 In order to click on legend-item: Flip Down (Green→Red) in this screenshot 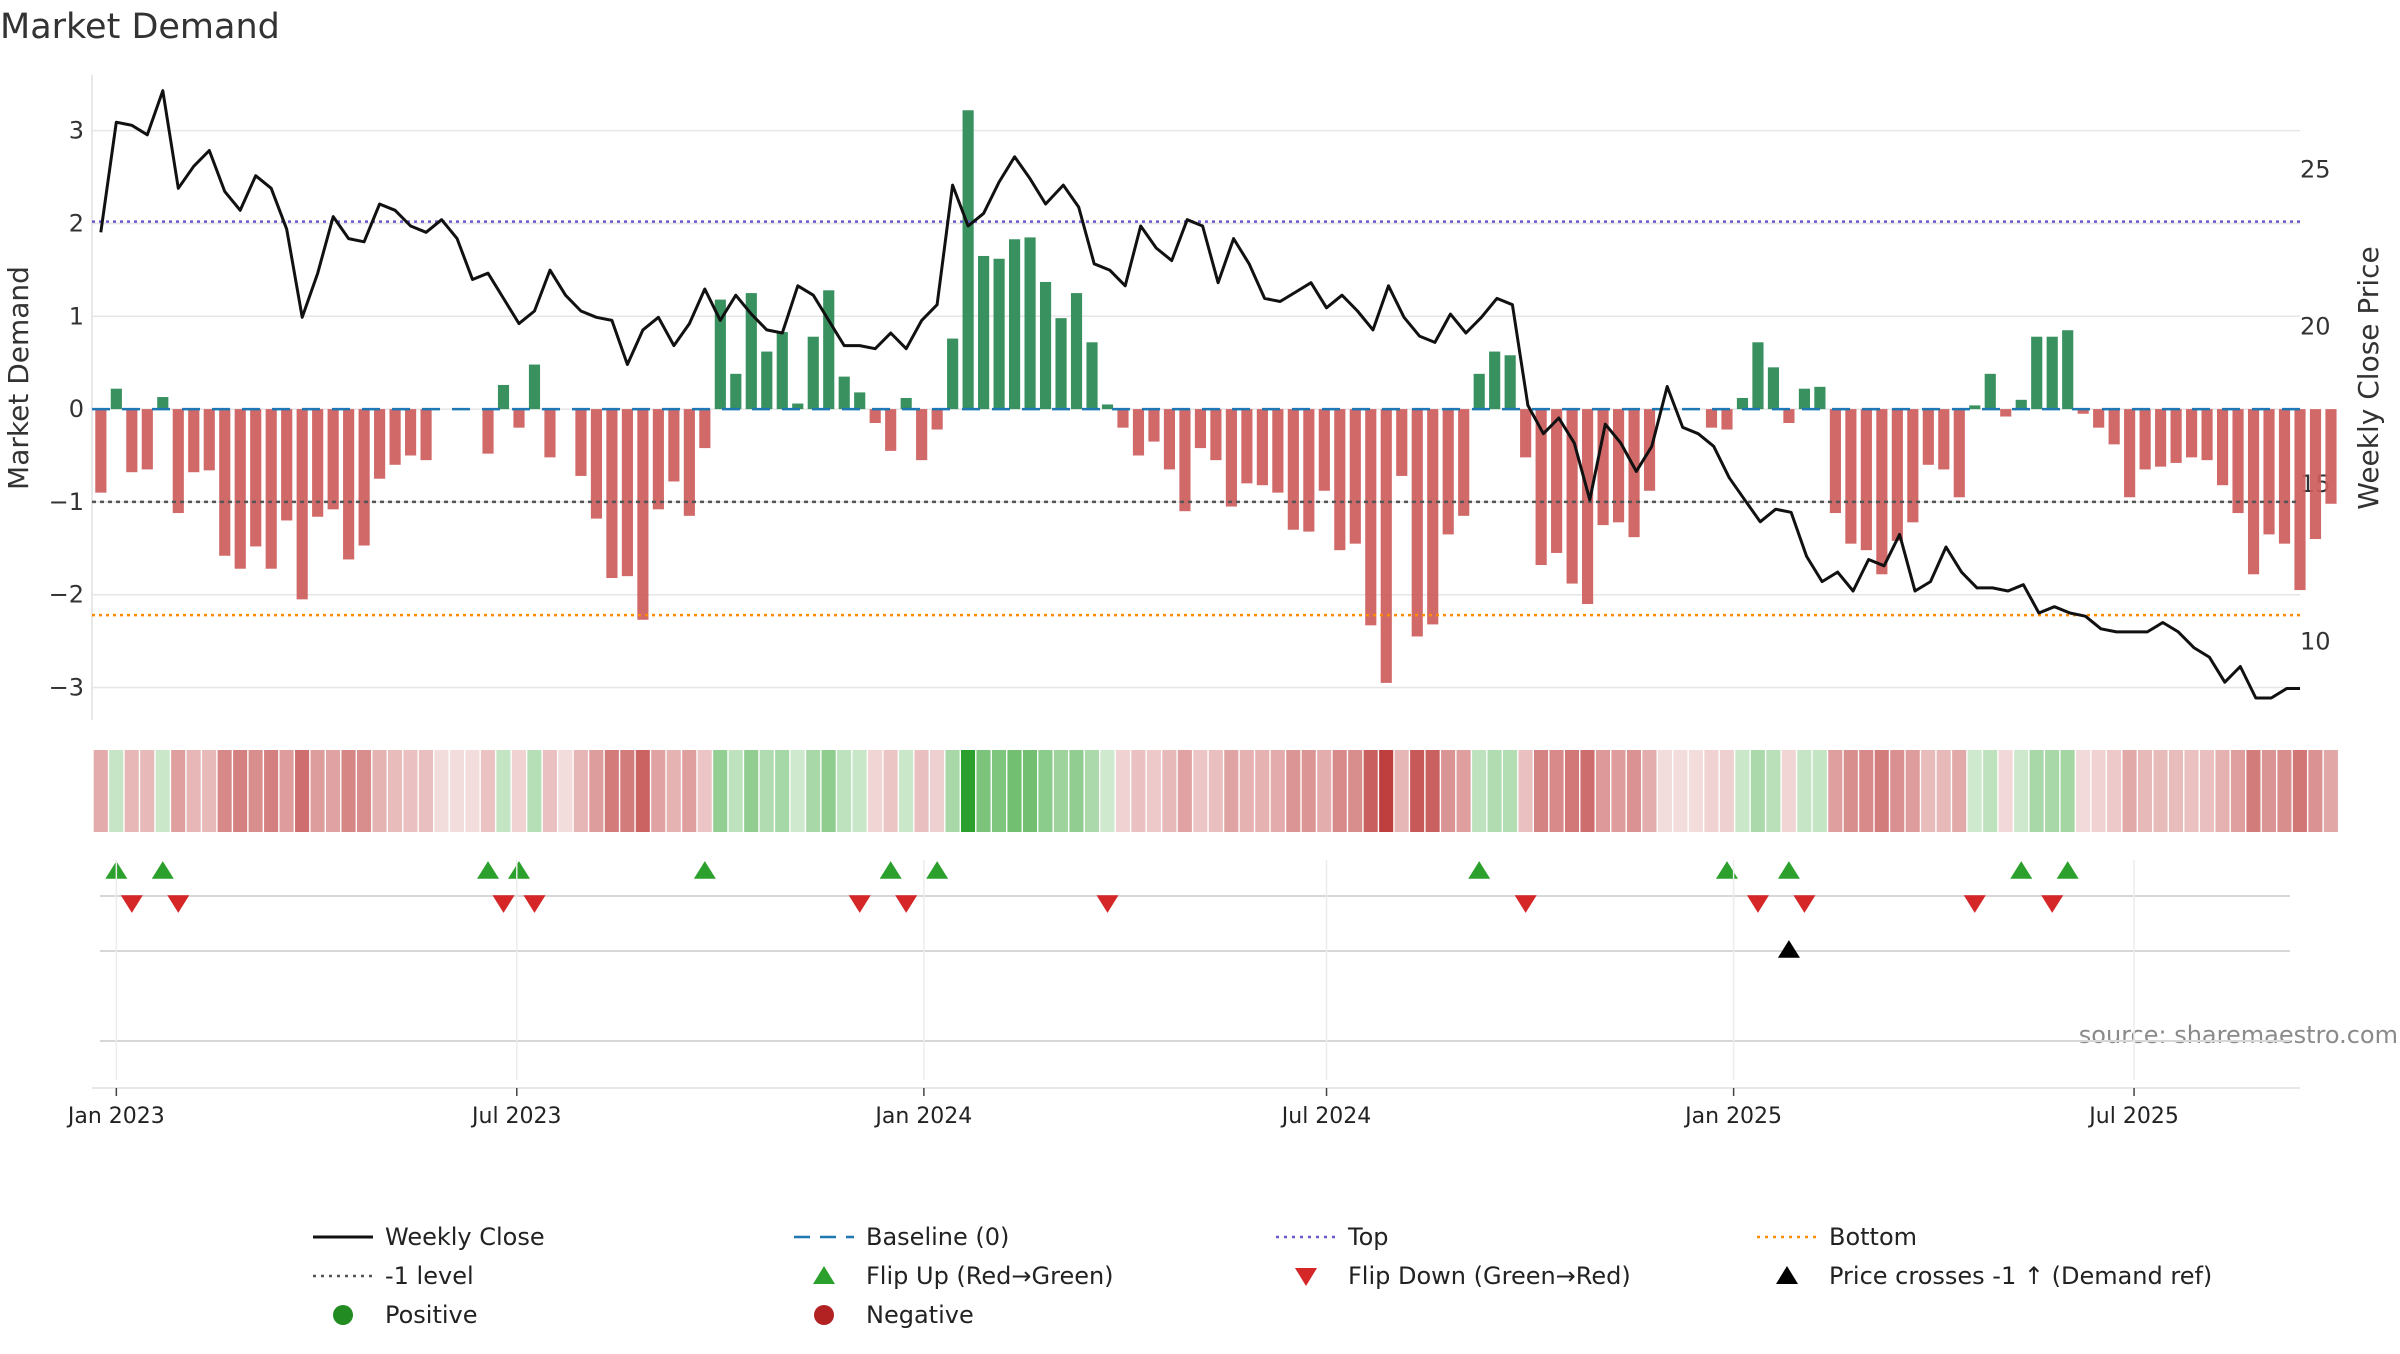, I will do `click(1463, 1276)`.